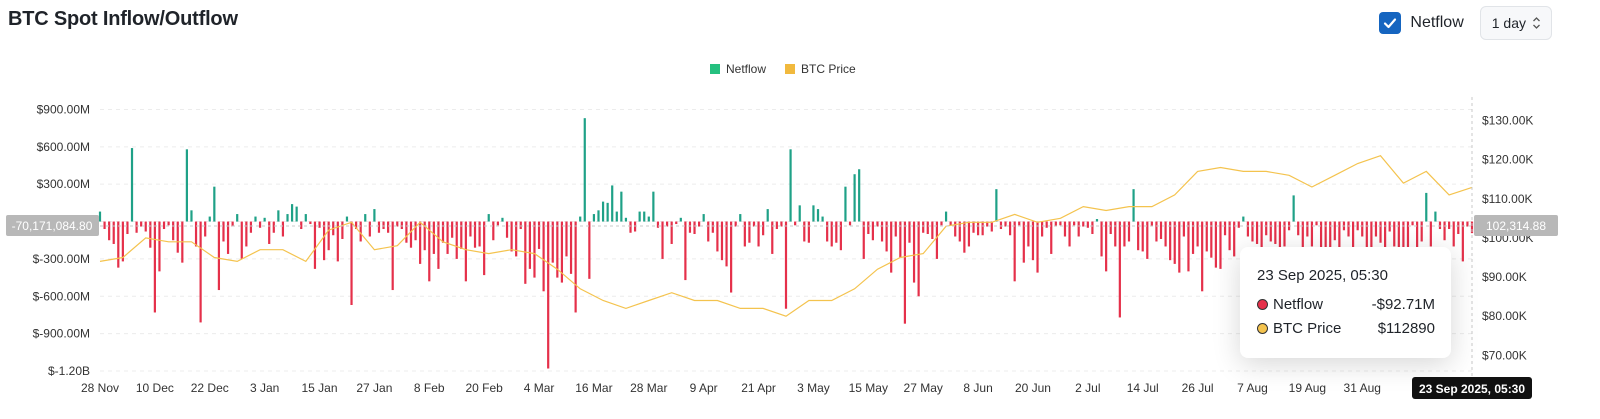 Image resolution: width=1600 pixels, height=419 pixels. What do you see at coordinates (790, 69) in the screenshot?
I see `legend-swatch-btc-price` at bounding box center [790, 69].